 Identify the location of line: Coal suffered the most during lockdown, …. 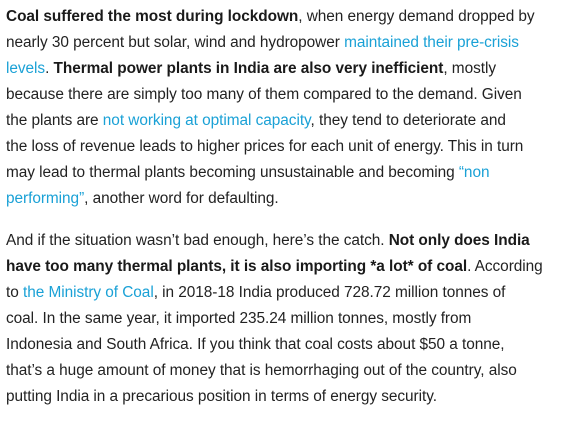
(287, 17).